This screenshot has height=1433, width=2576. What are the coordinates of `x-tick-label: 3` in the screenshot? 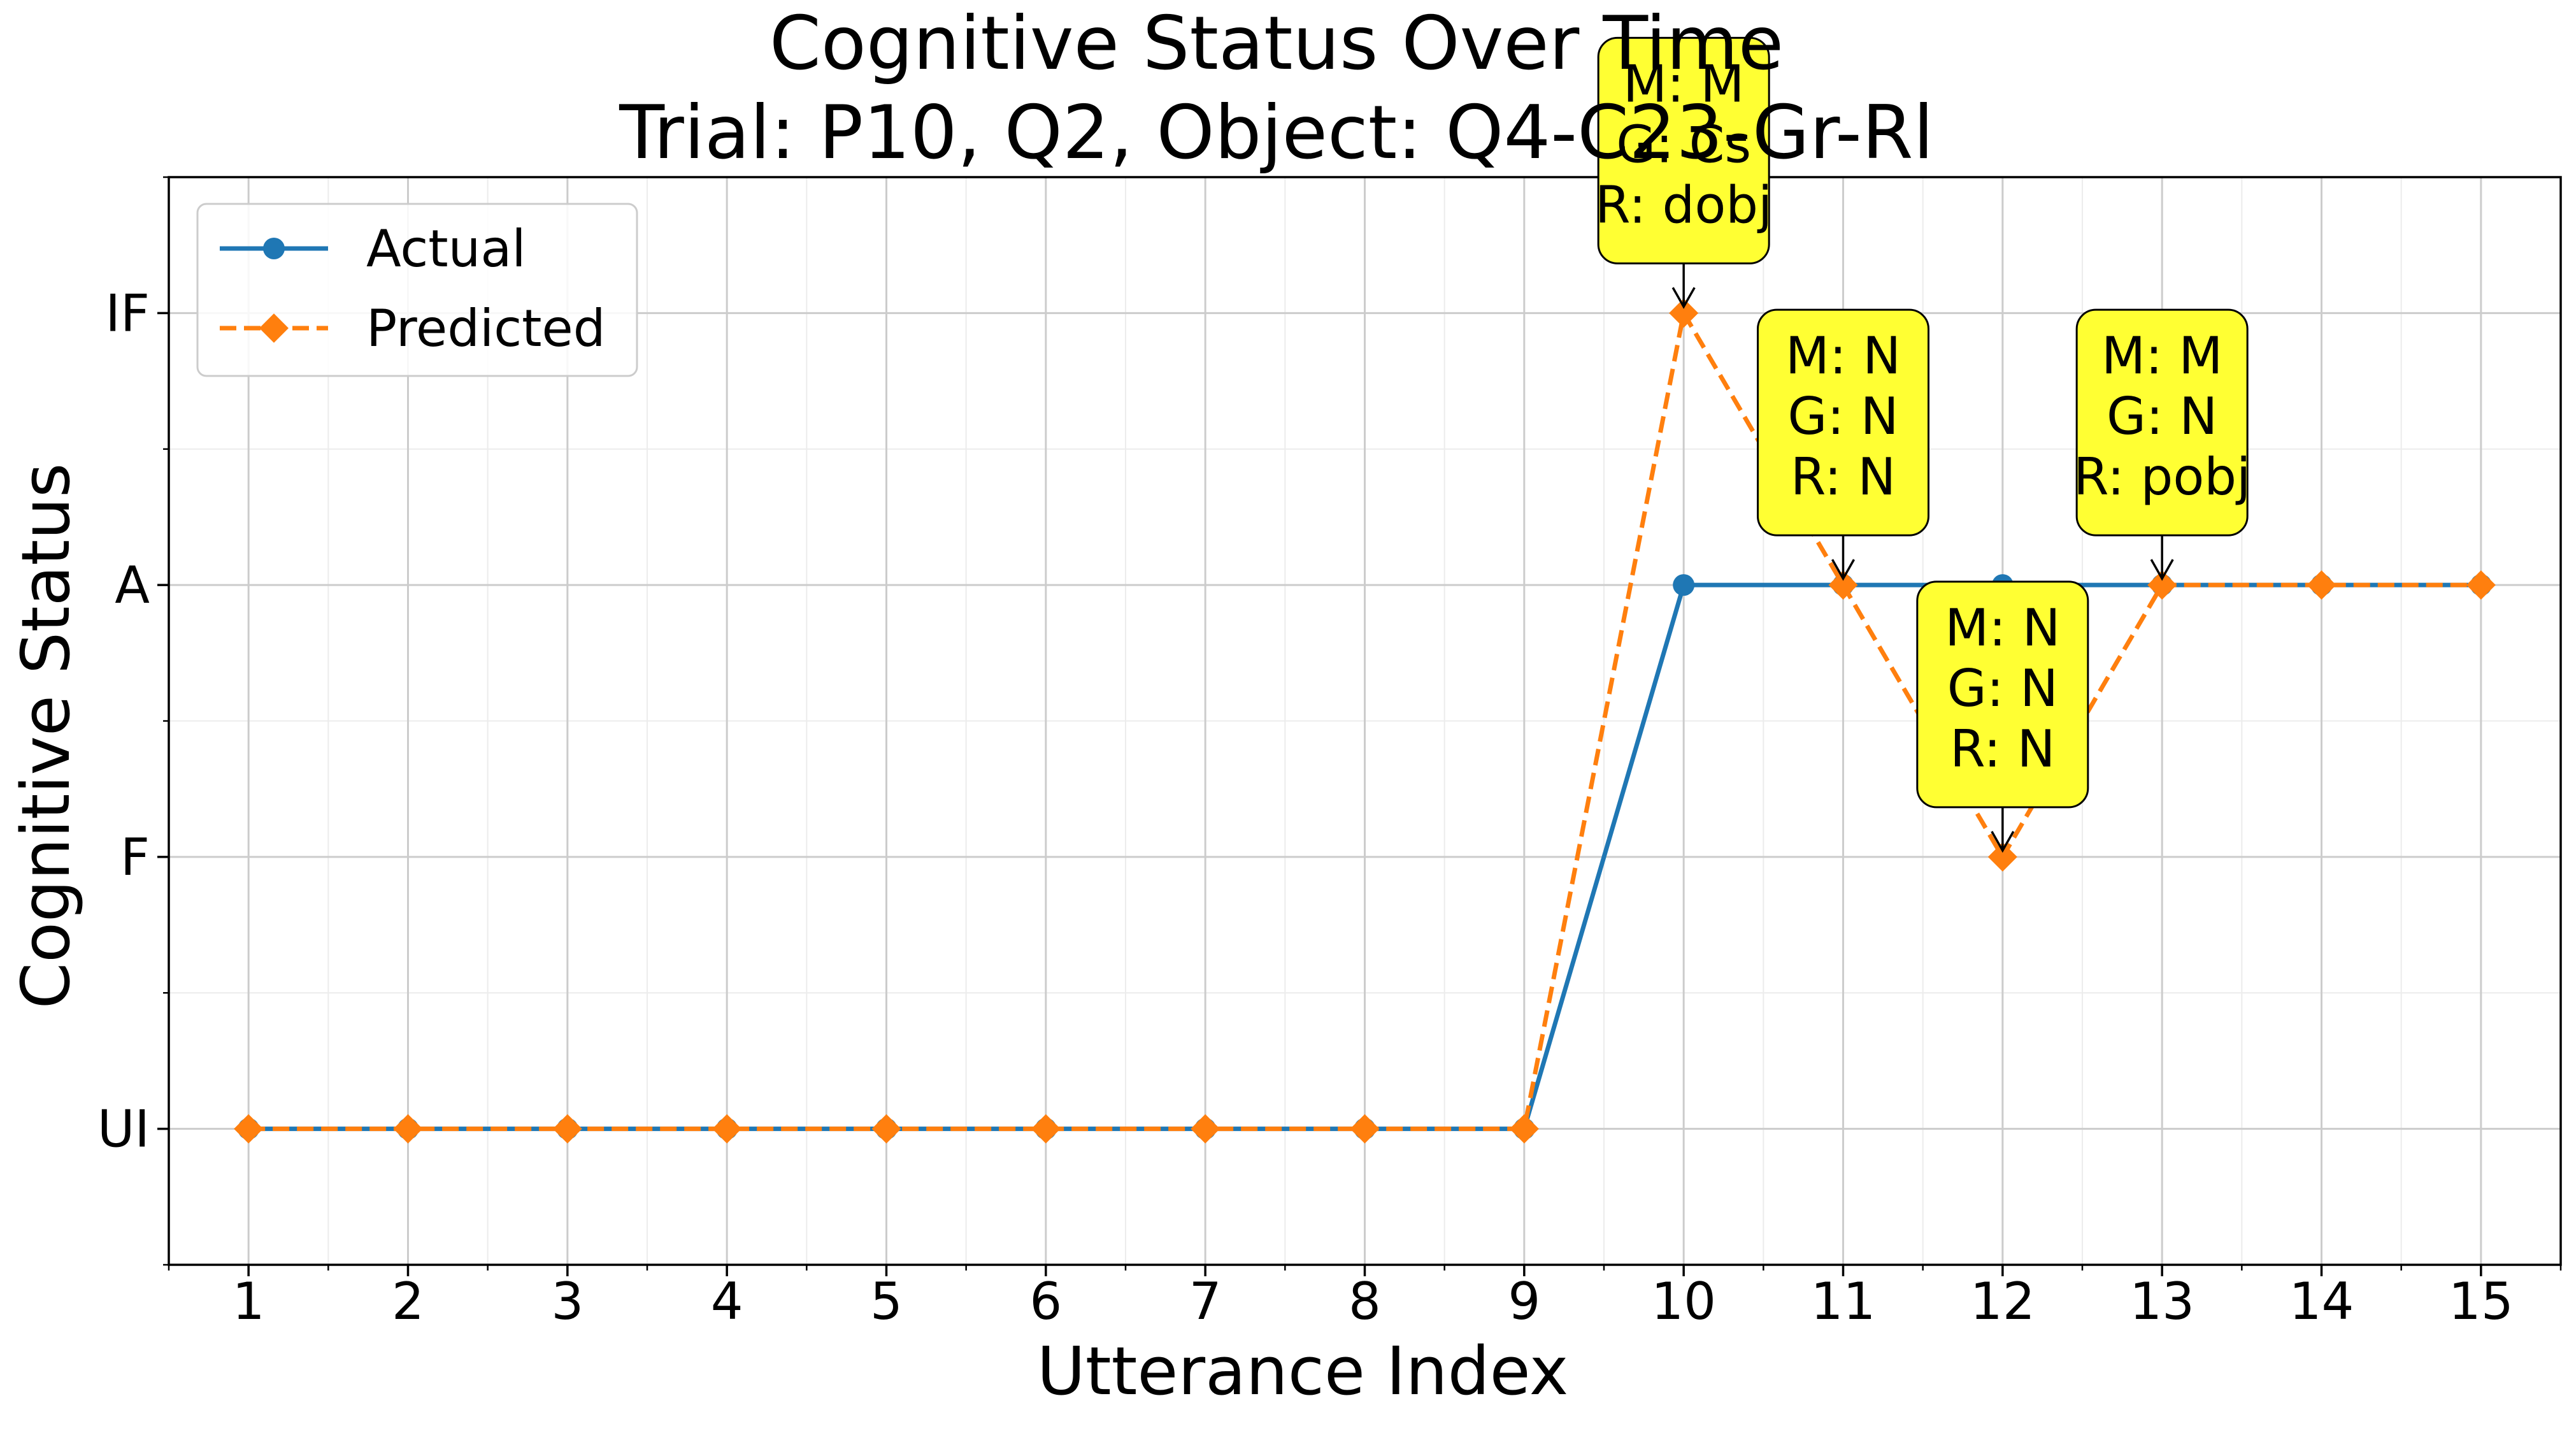 It's located at (567, 1301).